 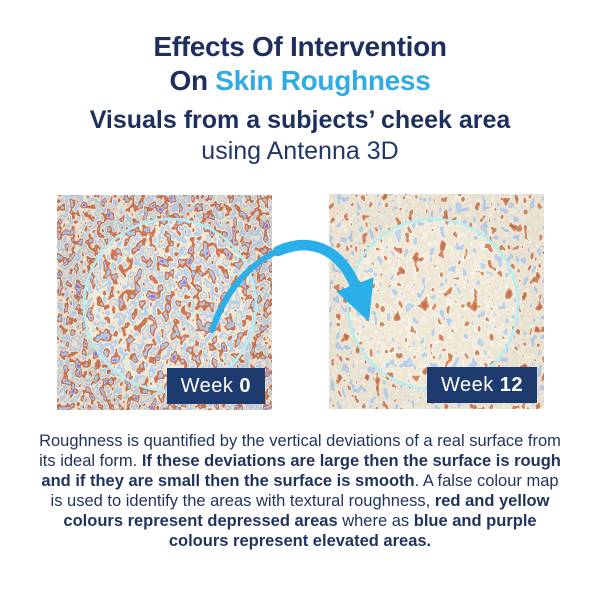 What do you see at coordinates (245, 385) in the screenshot?
I see `week0-badge-value: 0` at bounding box center [245, 385].